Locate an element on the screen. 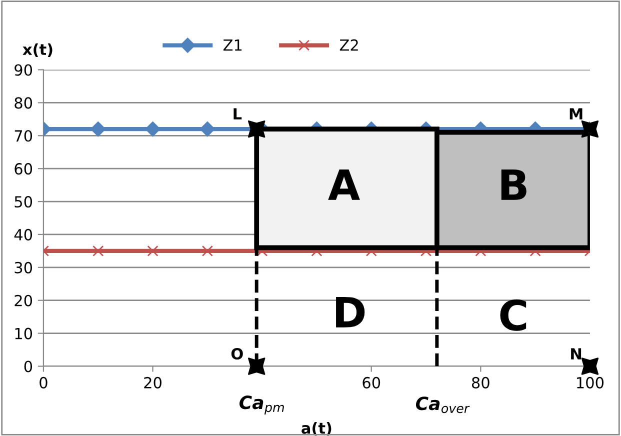 The image size is (621, 436). x-tick-label: 100 is located at coordinates (590, 382).